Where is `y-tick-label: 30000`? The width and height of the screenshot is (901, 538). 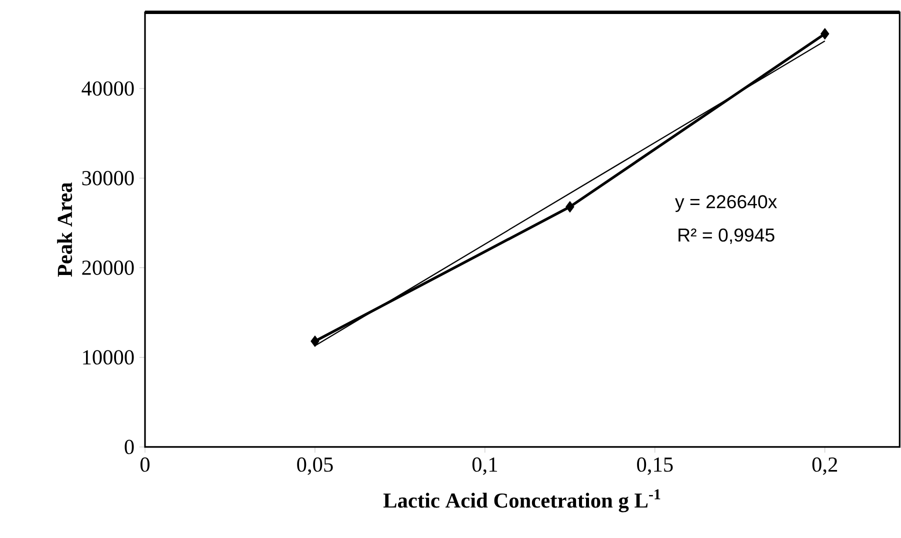 y-tick-label: 30000 is located at coordinates (108, 178).